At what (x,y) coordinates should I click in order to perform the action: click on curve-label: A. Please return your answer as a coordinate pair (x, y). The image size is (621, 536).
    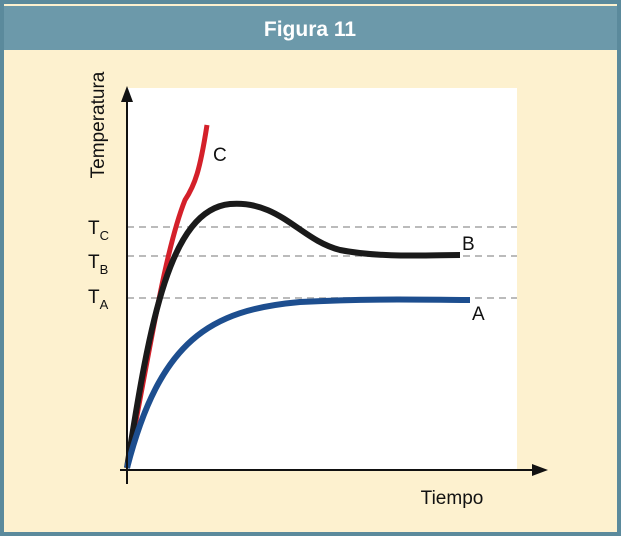
    Looking at the image, I should click on (478, 314).